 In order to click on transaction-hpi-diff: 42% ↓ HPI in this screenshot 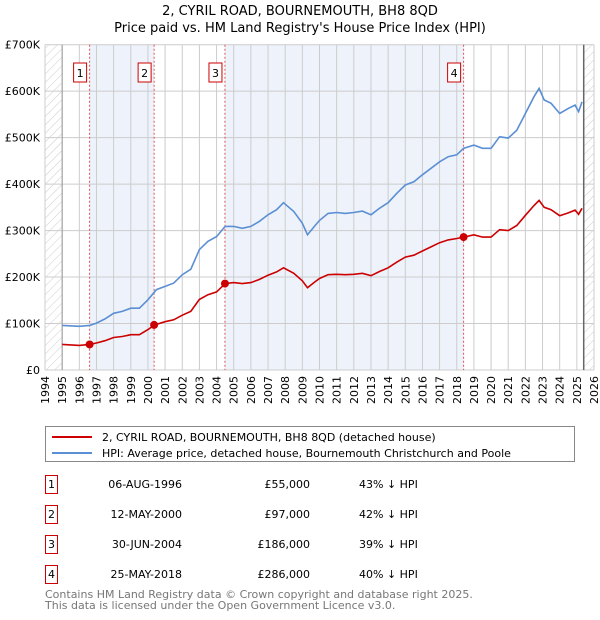, I will do `click(388, 514)`.